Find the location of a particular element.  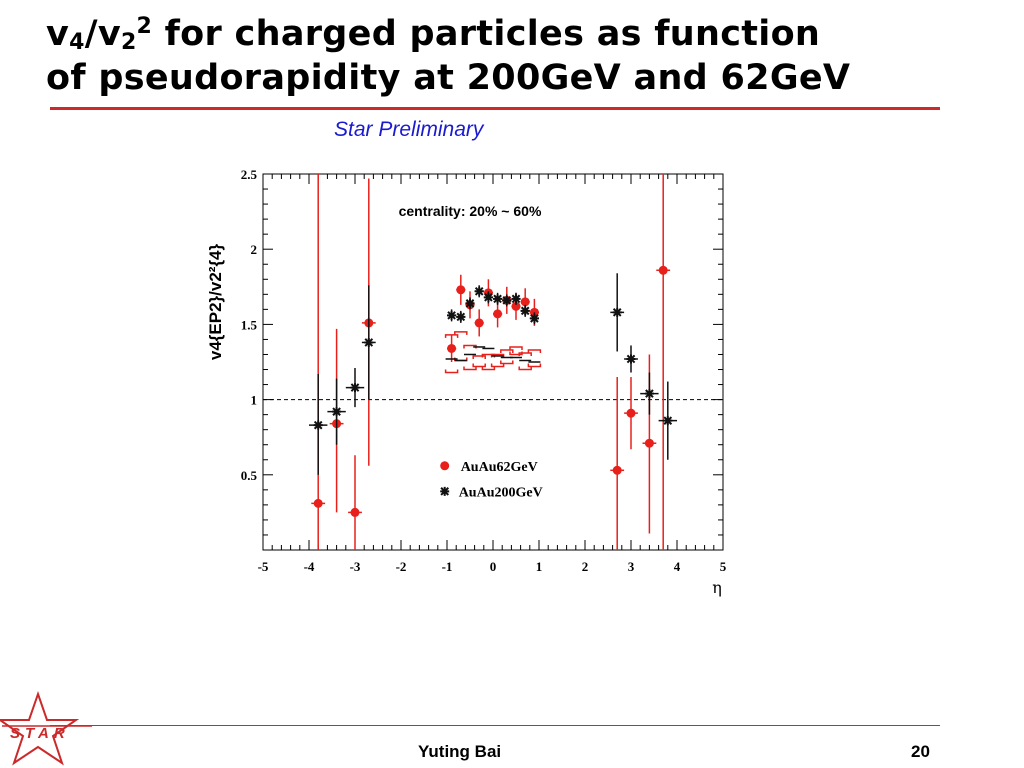

x-tick-label: -2 is located at coordinates (401, 566).